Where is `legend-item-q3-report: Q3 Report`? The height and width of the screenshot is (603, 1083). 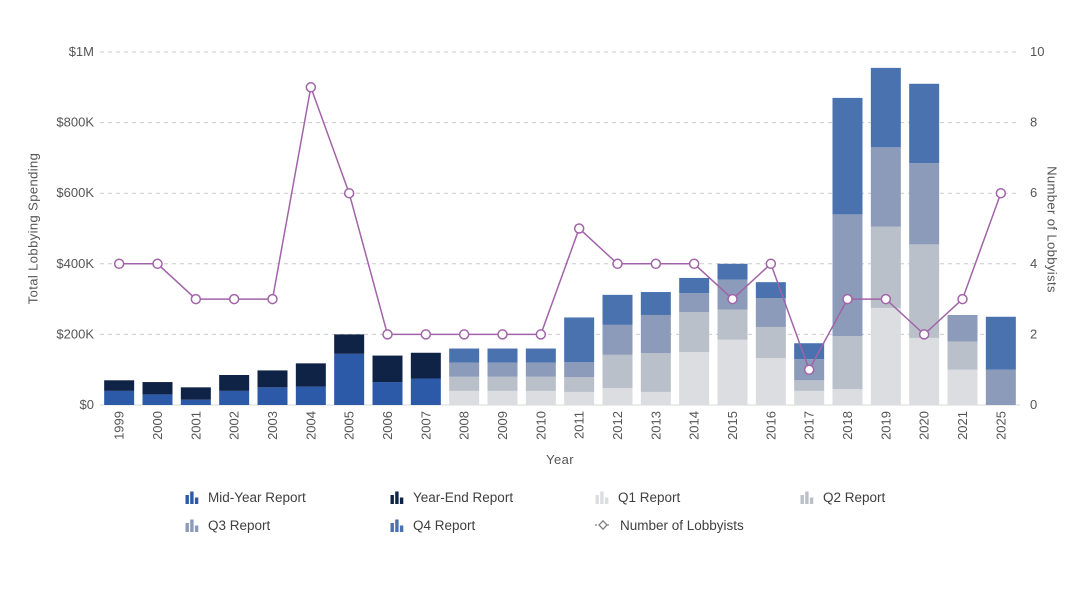 legend-item-q3-report: Q3 Report is located at coordinates (287, 525).